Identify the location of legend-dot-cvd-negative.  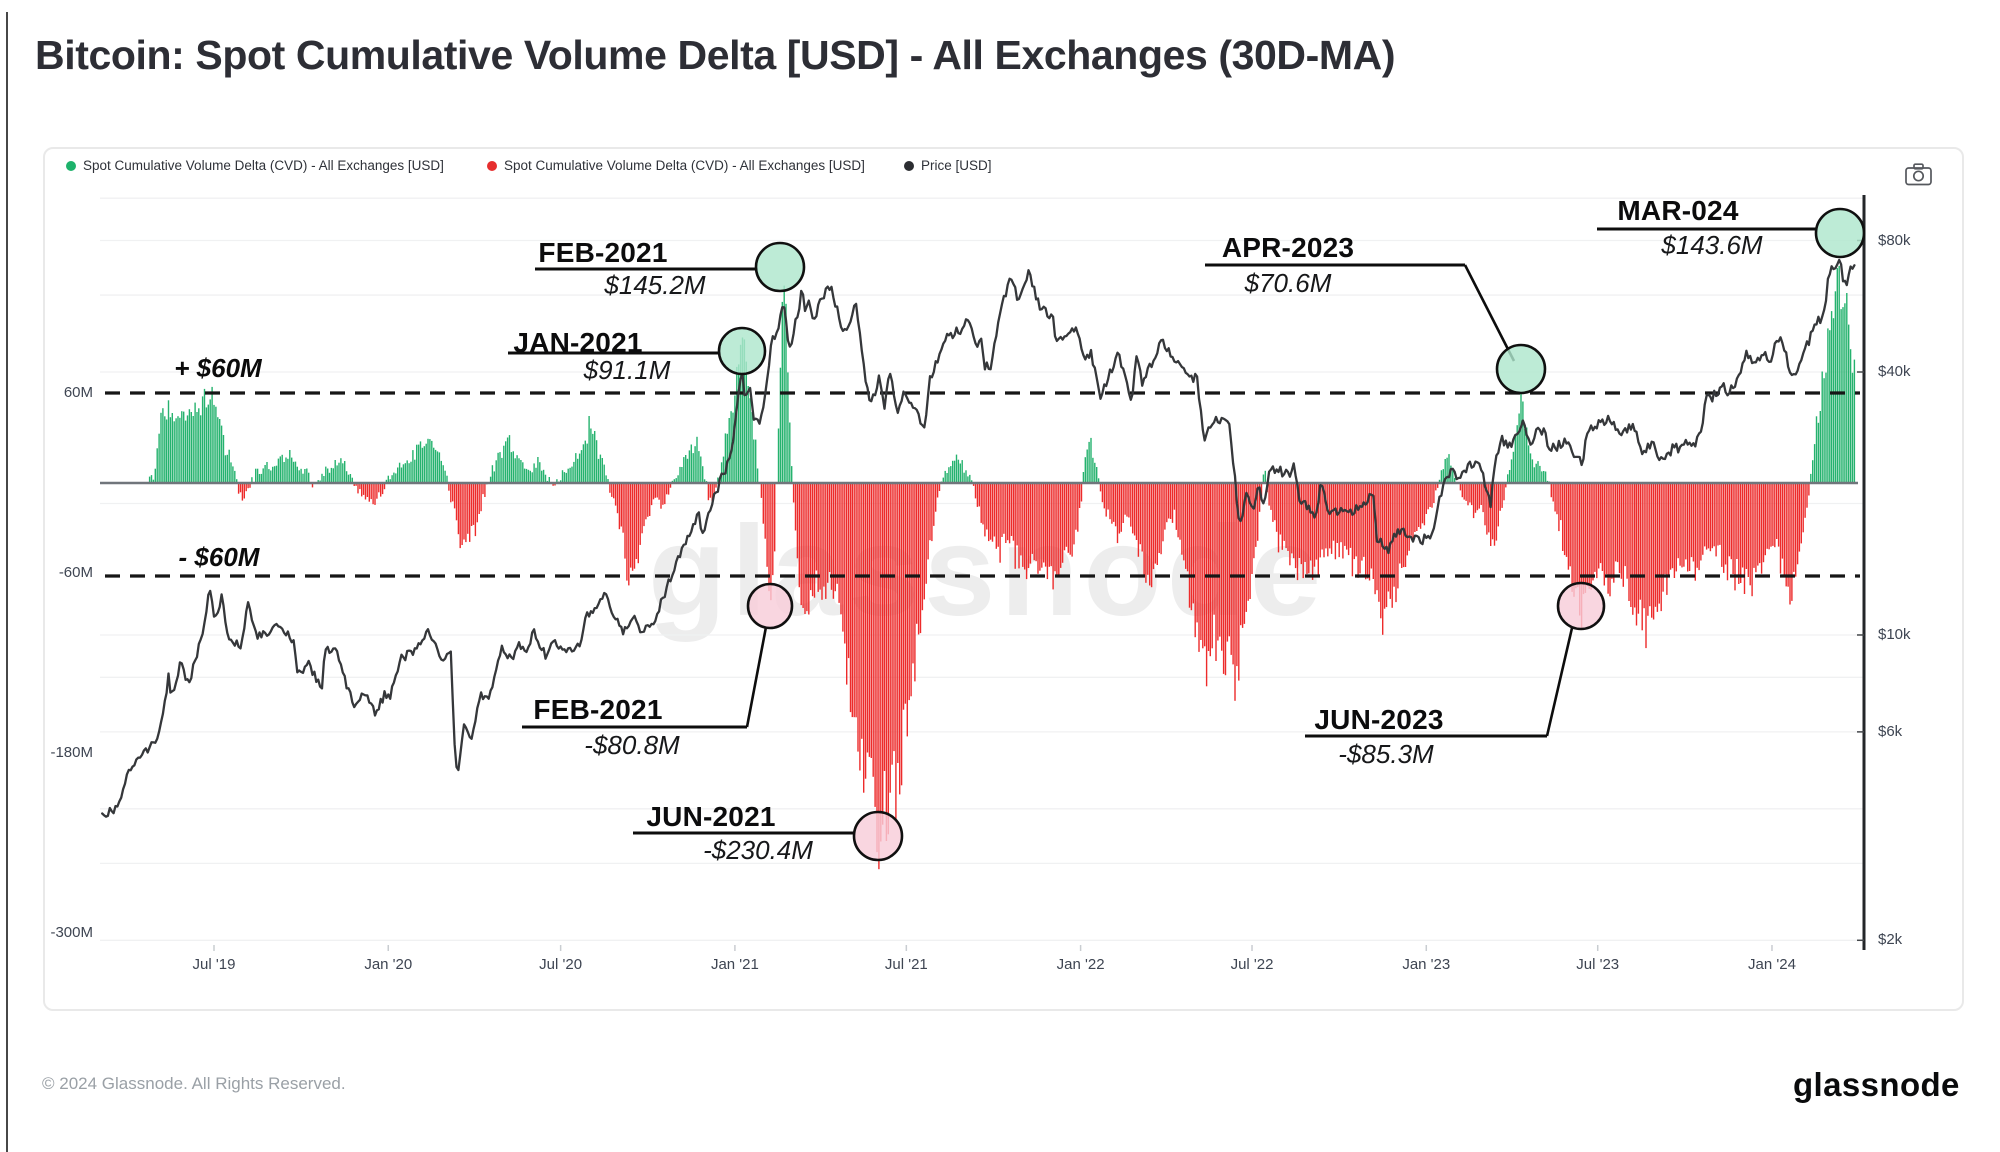
(492, 165).